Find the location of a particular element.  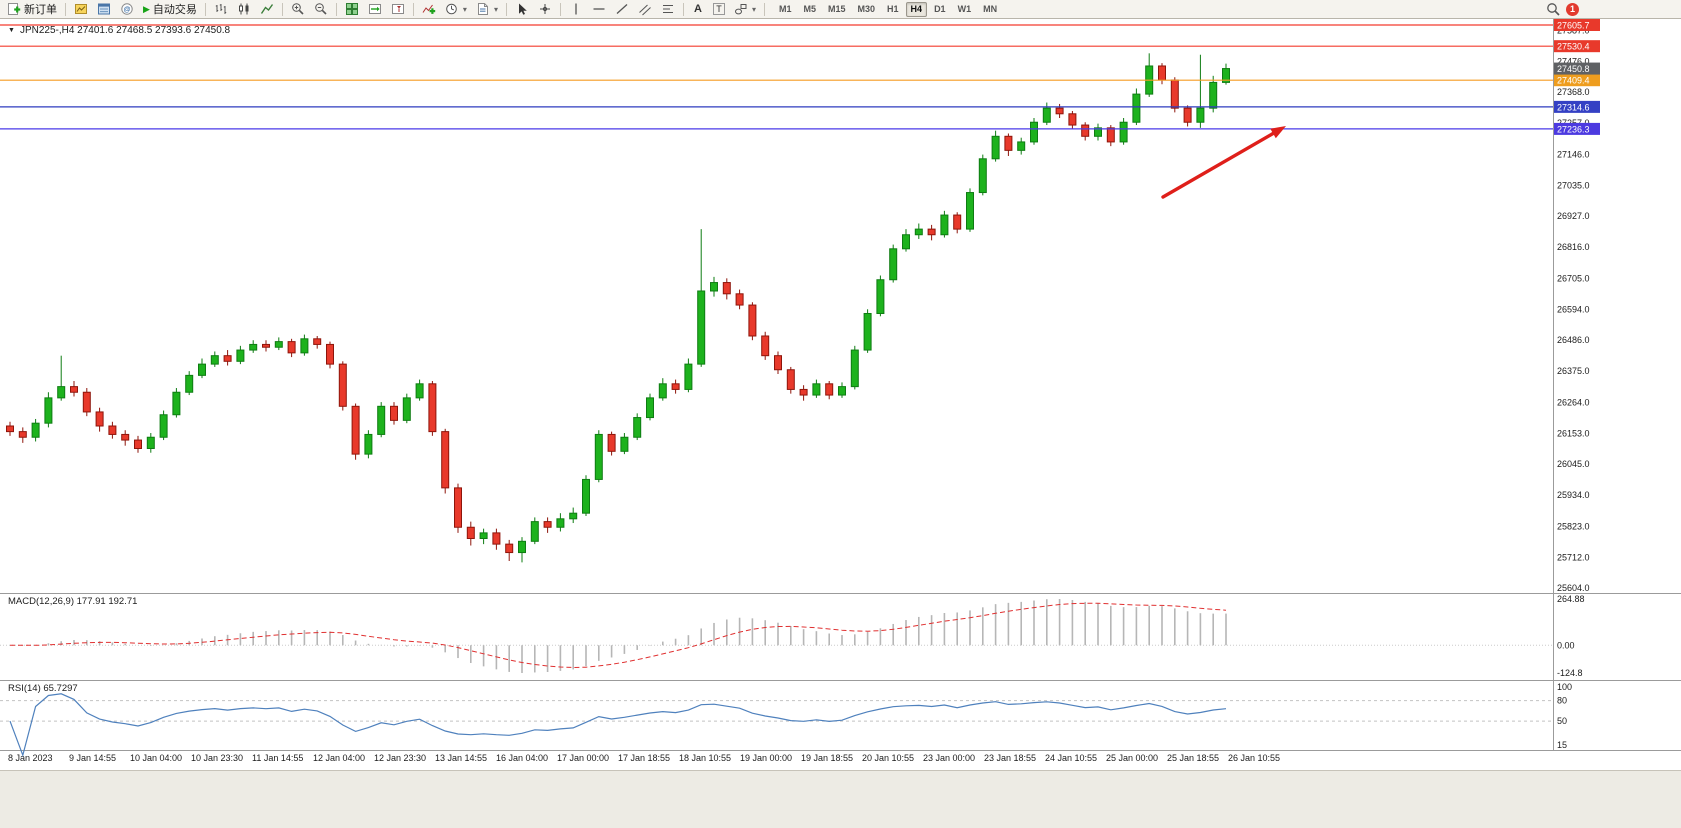

candles-chart-icon is located at coordinates (243, 9).